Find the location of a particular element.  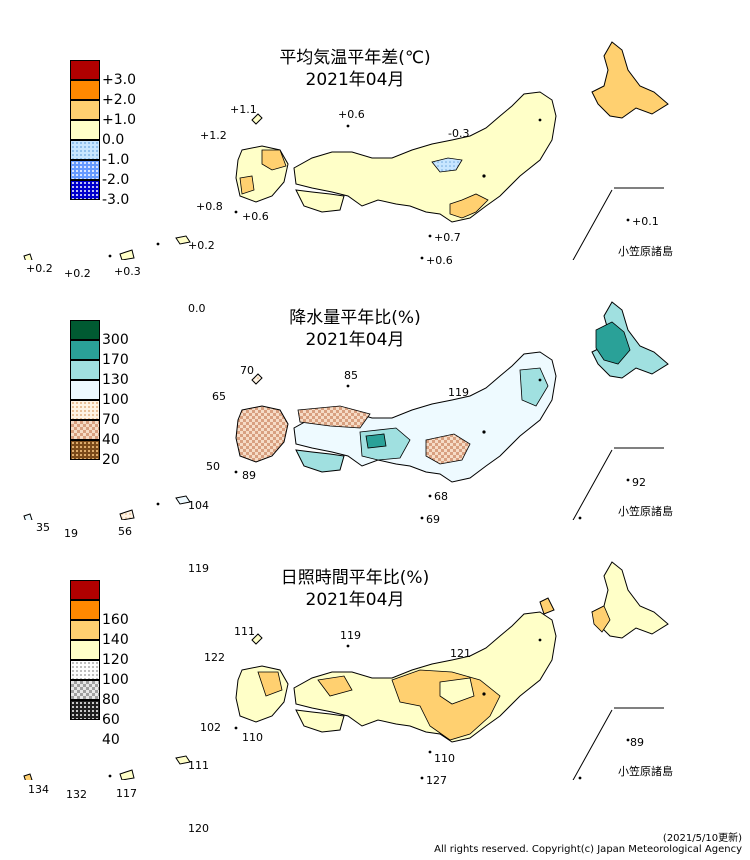

legend-tick: +2.0 is located at coordinates (119, 100).